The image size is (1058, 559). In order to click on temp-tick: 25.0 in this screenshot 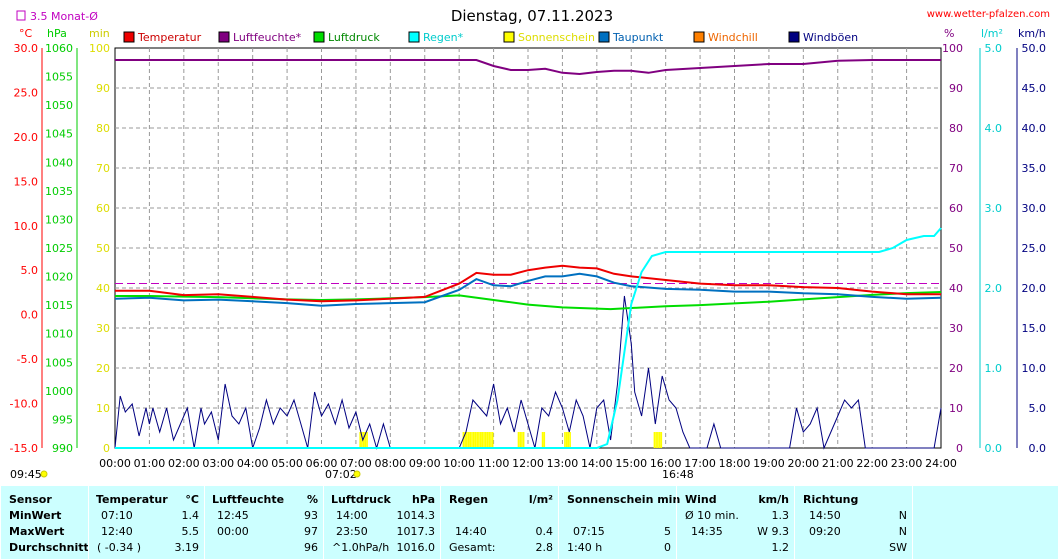, I will do `click(26, 92)`.